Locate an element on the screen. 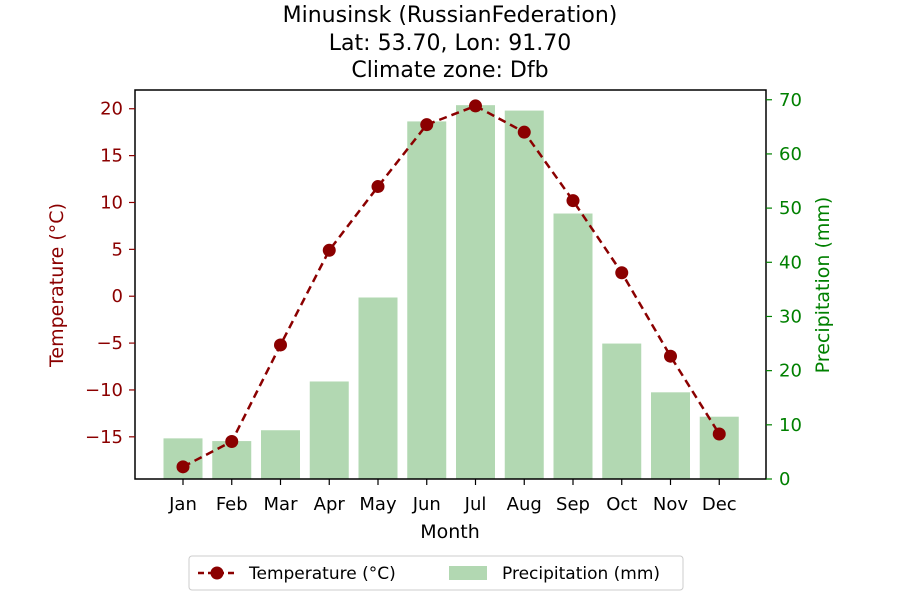  precip-tick-label: 20 is located at coordinates (790, 371).